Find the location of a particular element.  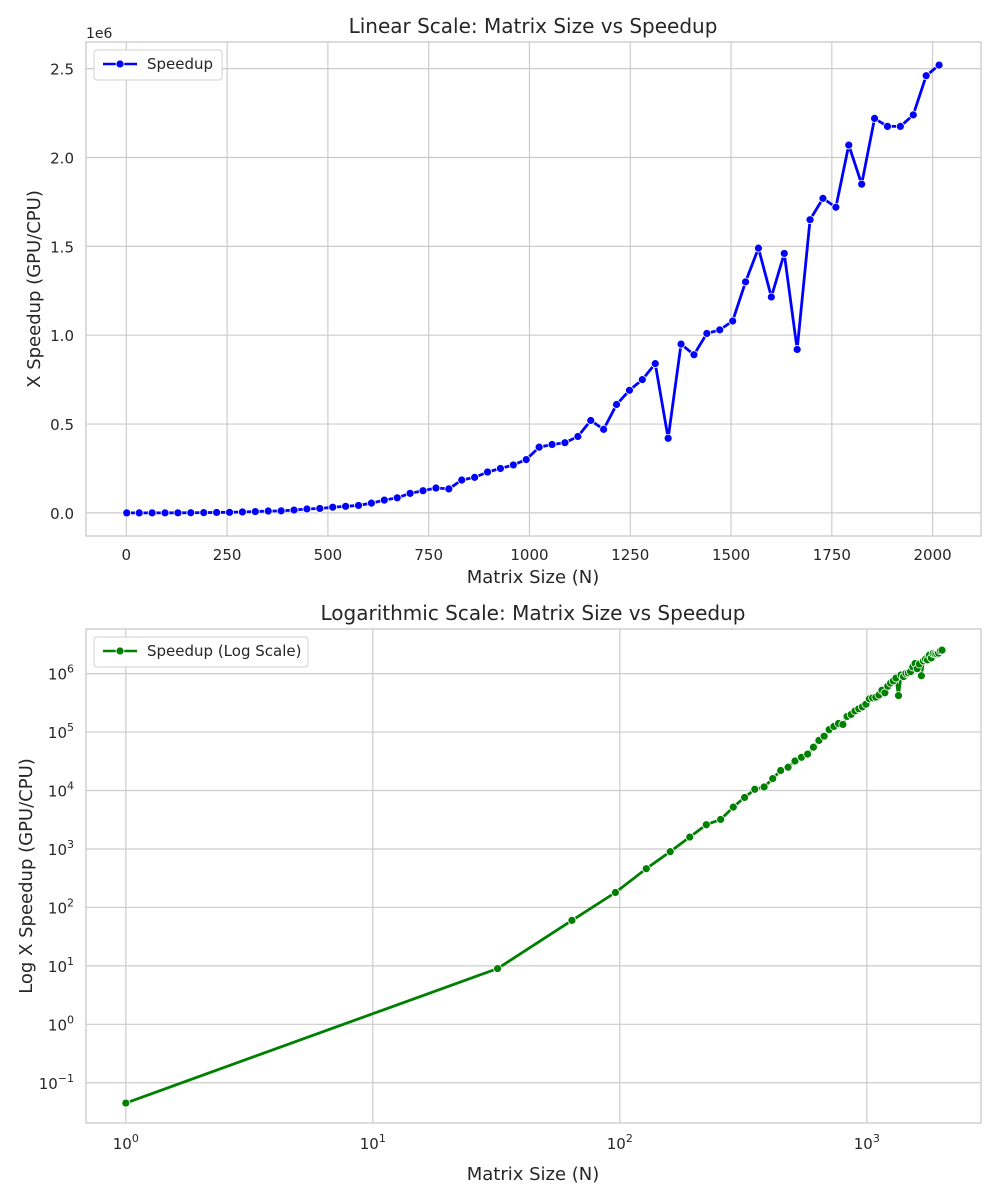

linear-x-tick-label: 750 is located at coordinates (428, 555).